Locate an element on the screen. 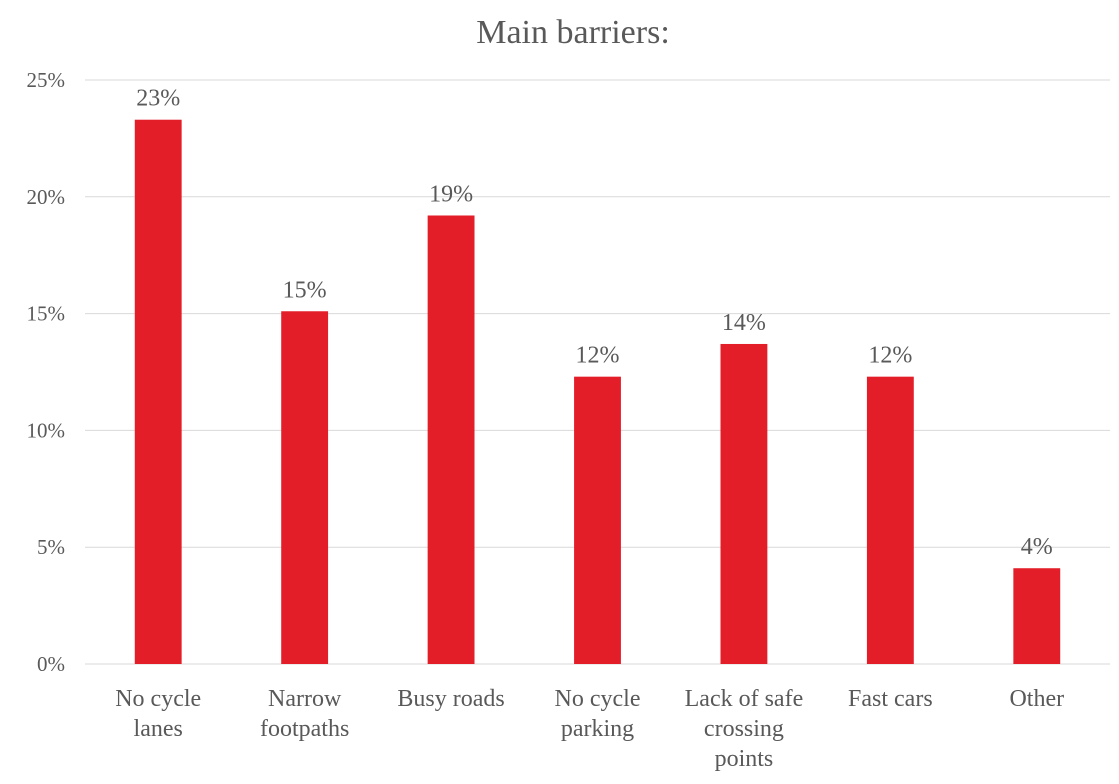 Image resolution: width=1119 pixels, height=784 pixels. x-tick-label-line: crossing is located at coordinates (744, 729).